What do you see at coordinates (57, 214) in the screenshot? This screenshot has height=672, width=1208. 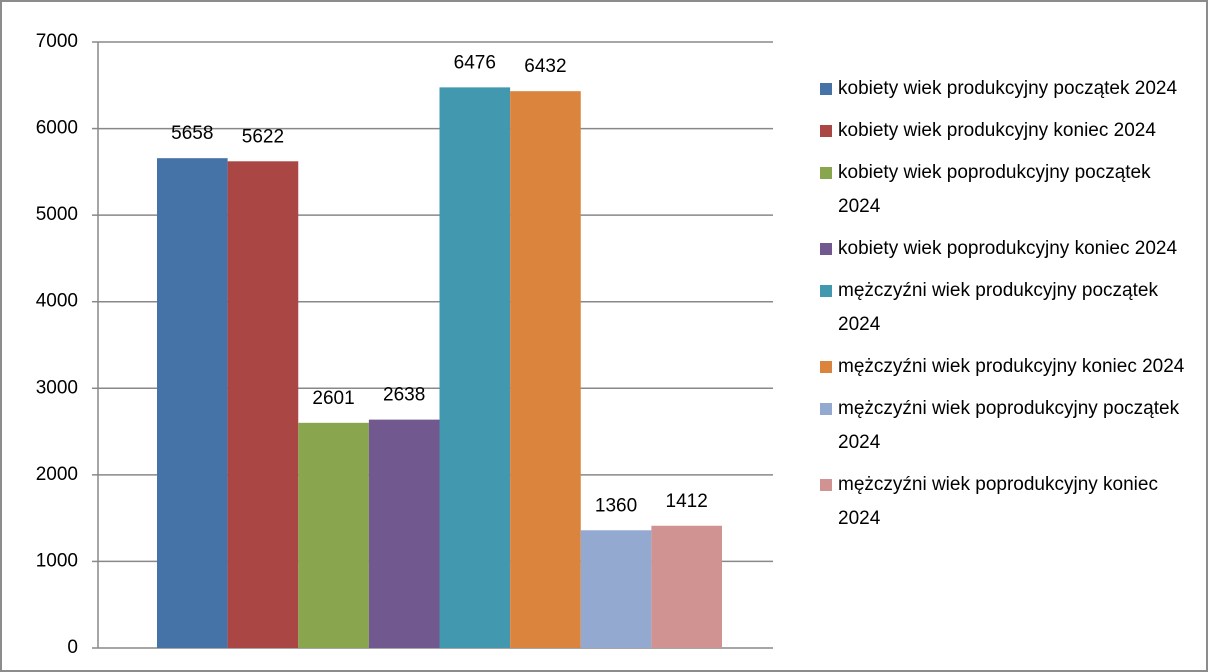 I see `y-tick-label: 5000` at bounding box center [57, 214].